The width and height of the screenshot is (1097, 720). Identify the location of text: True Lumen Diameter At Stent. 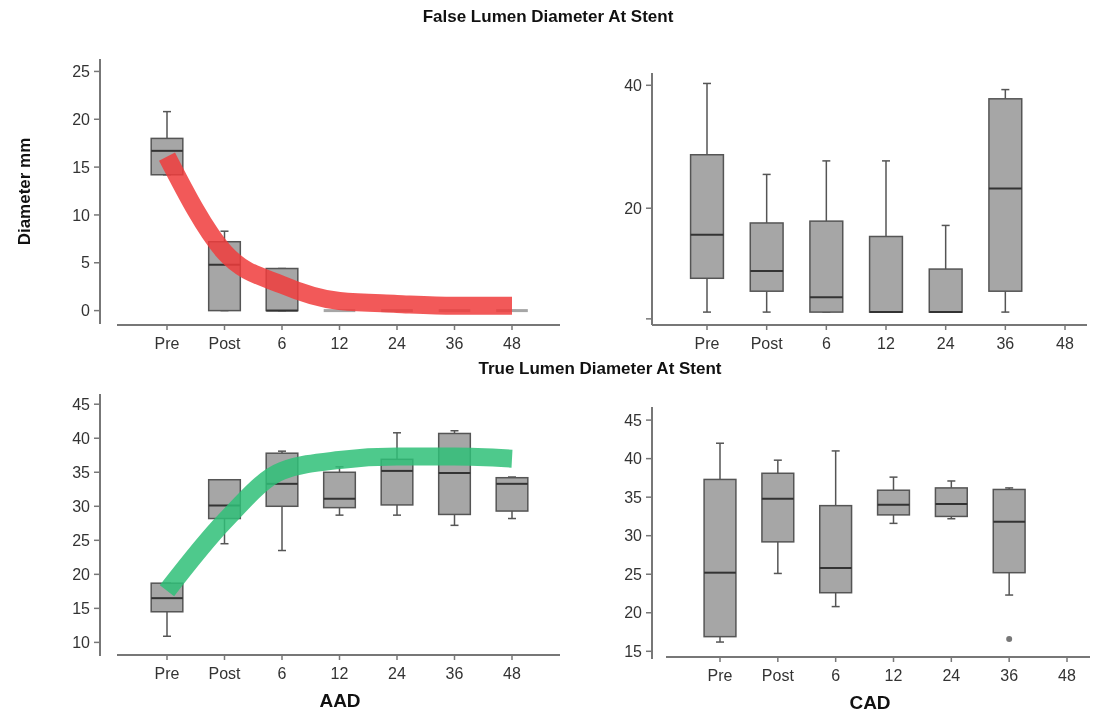
(600, 368).